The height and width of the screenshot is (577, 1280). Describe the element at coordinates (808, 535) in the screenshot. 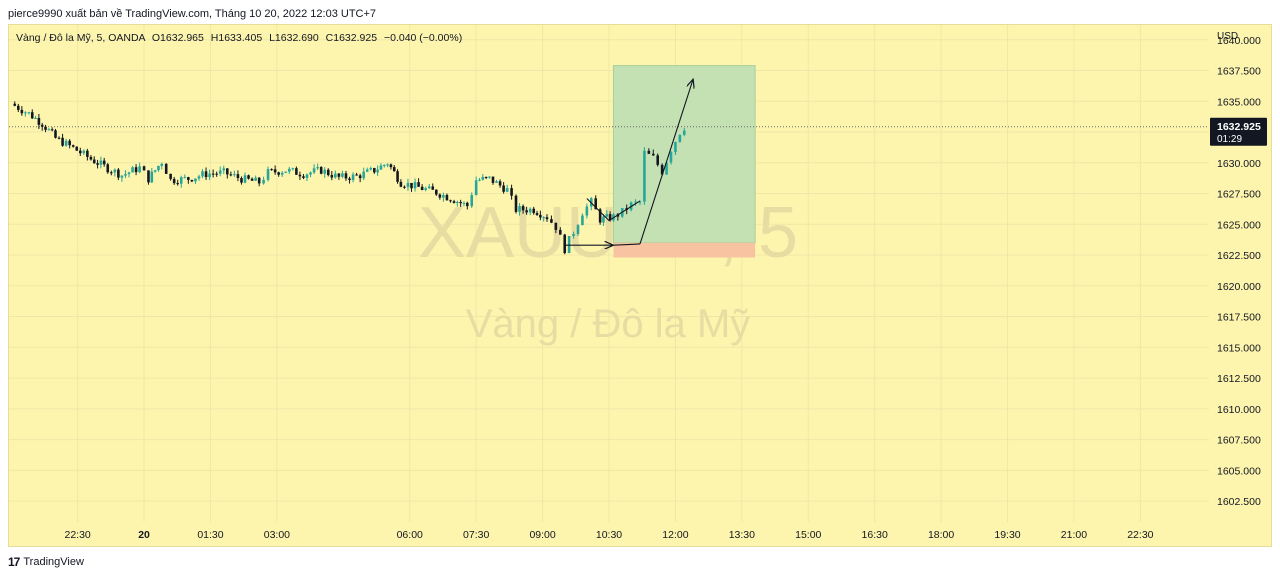

I see `time-tick-label: 15:00` at that location.